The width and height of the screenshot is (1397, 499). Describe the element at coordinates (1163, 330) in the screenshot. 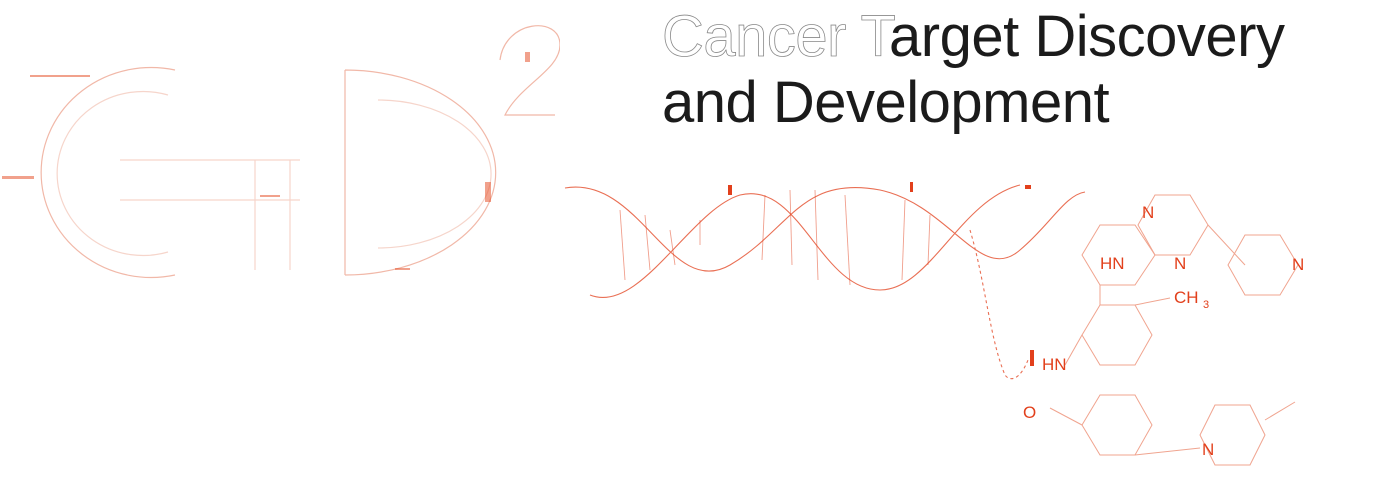

I see `molecule-structure: N HN N N CH 3 HN O N` at that location.